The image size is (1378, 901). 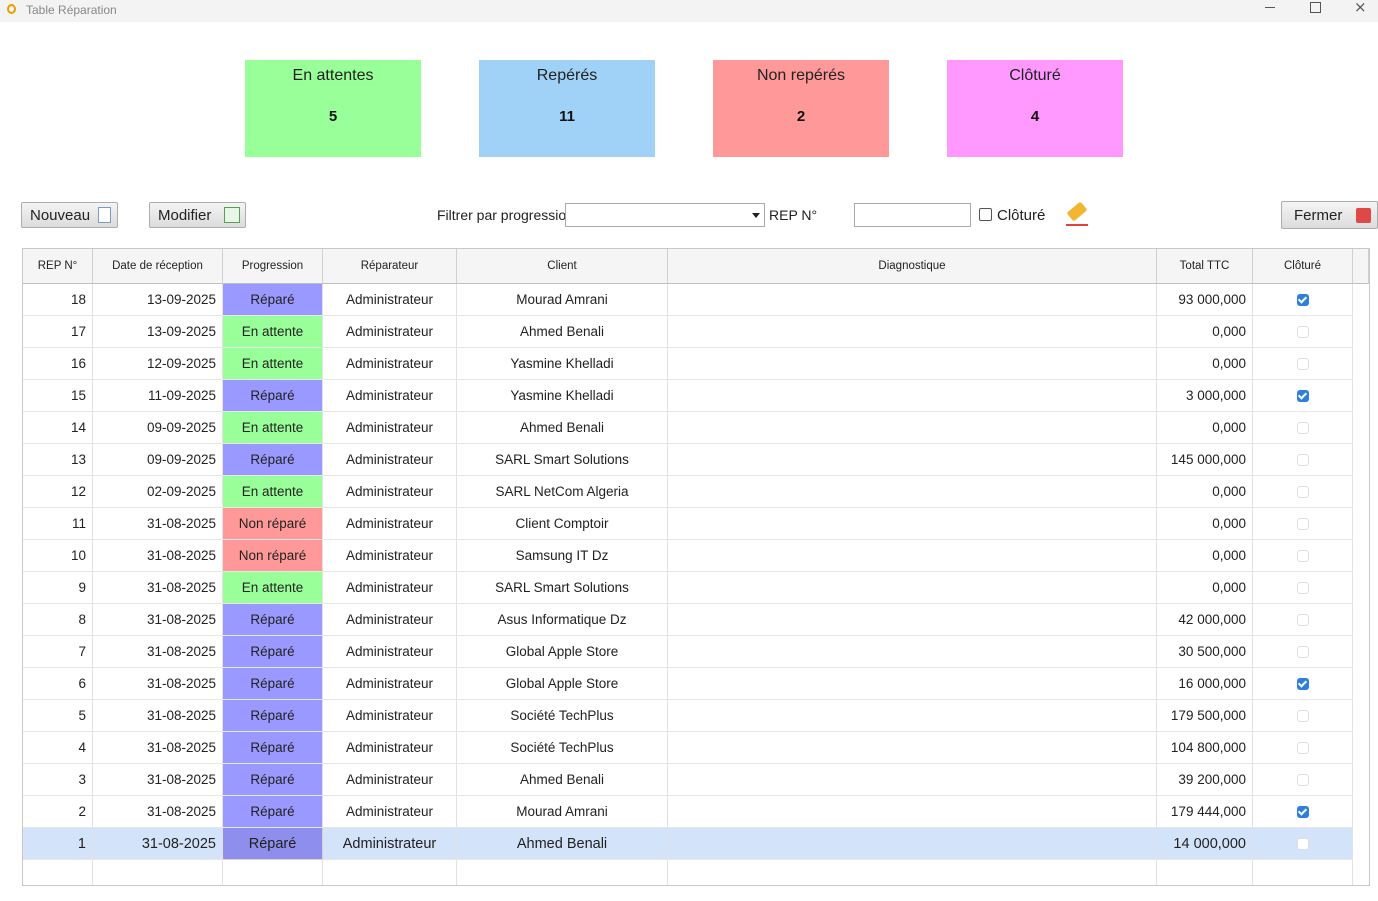 I want to click on rep-cell: 17, so click(x=58, y=332).